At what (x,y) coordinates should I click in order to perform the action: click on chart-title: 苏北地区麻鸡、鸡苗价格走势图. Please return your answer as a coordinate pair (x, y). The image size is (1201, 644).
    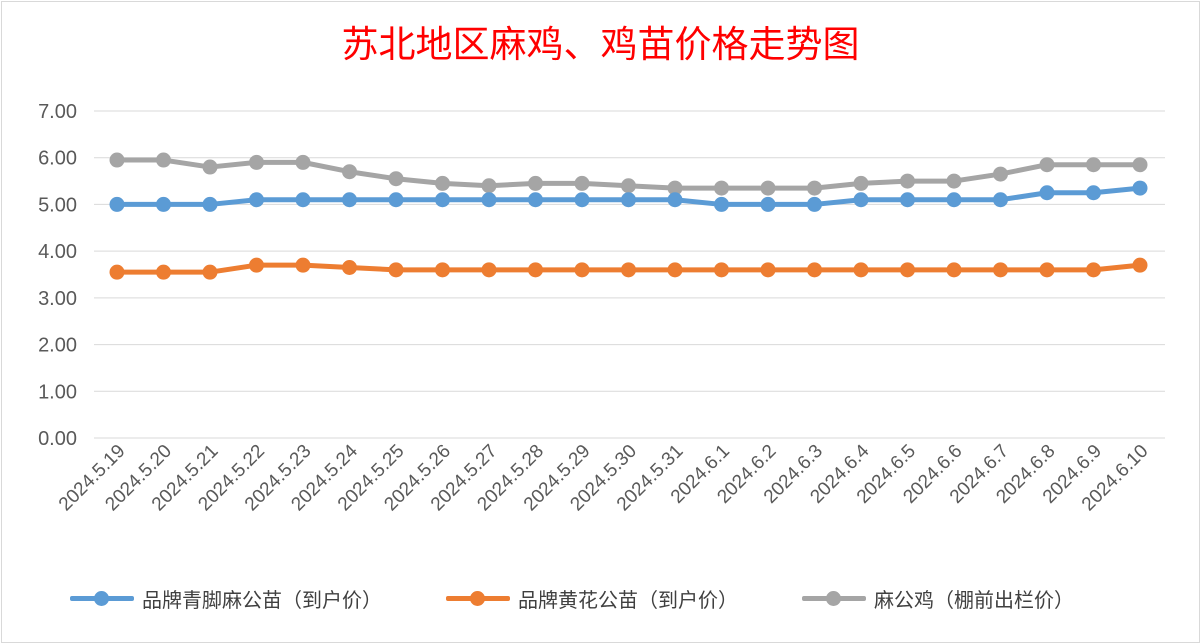
    Looking at the image, I should click on (600, 44).